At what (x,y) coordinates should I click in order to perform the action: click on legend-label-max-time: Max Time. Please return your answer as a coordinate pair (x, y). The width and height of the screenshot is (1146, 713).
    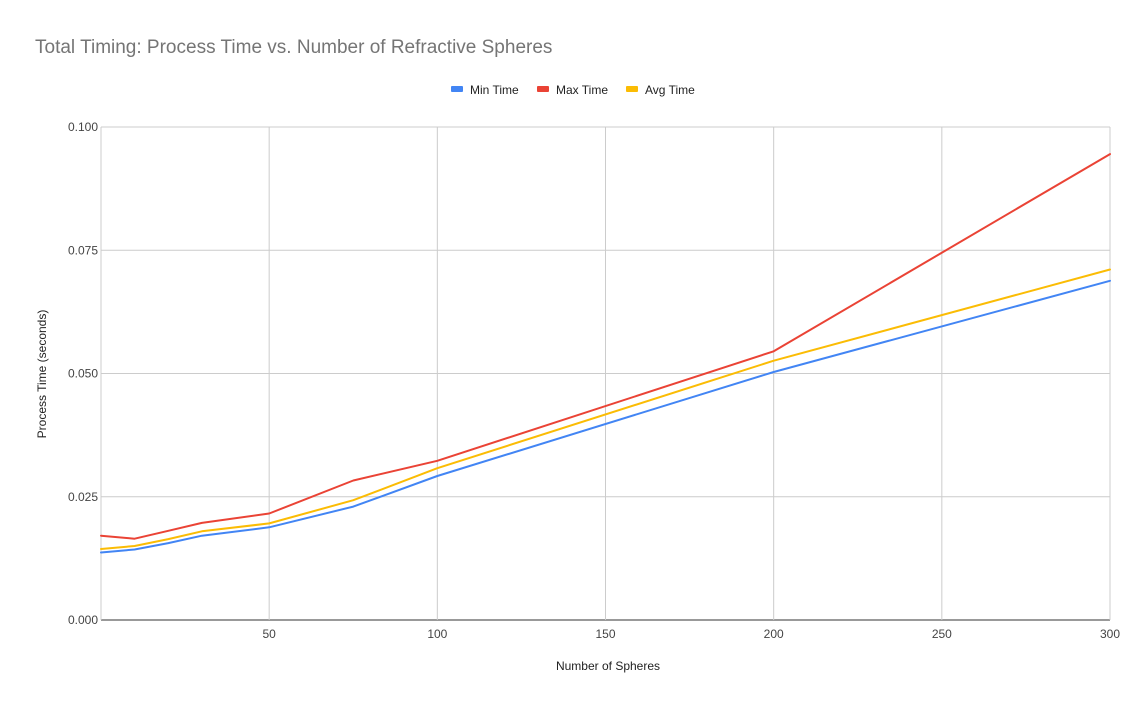
    Looking at the image, I should click on (582, 90).